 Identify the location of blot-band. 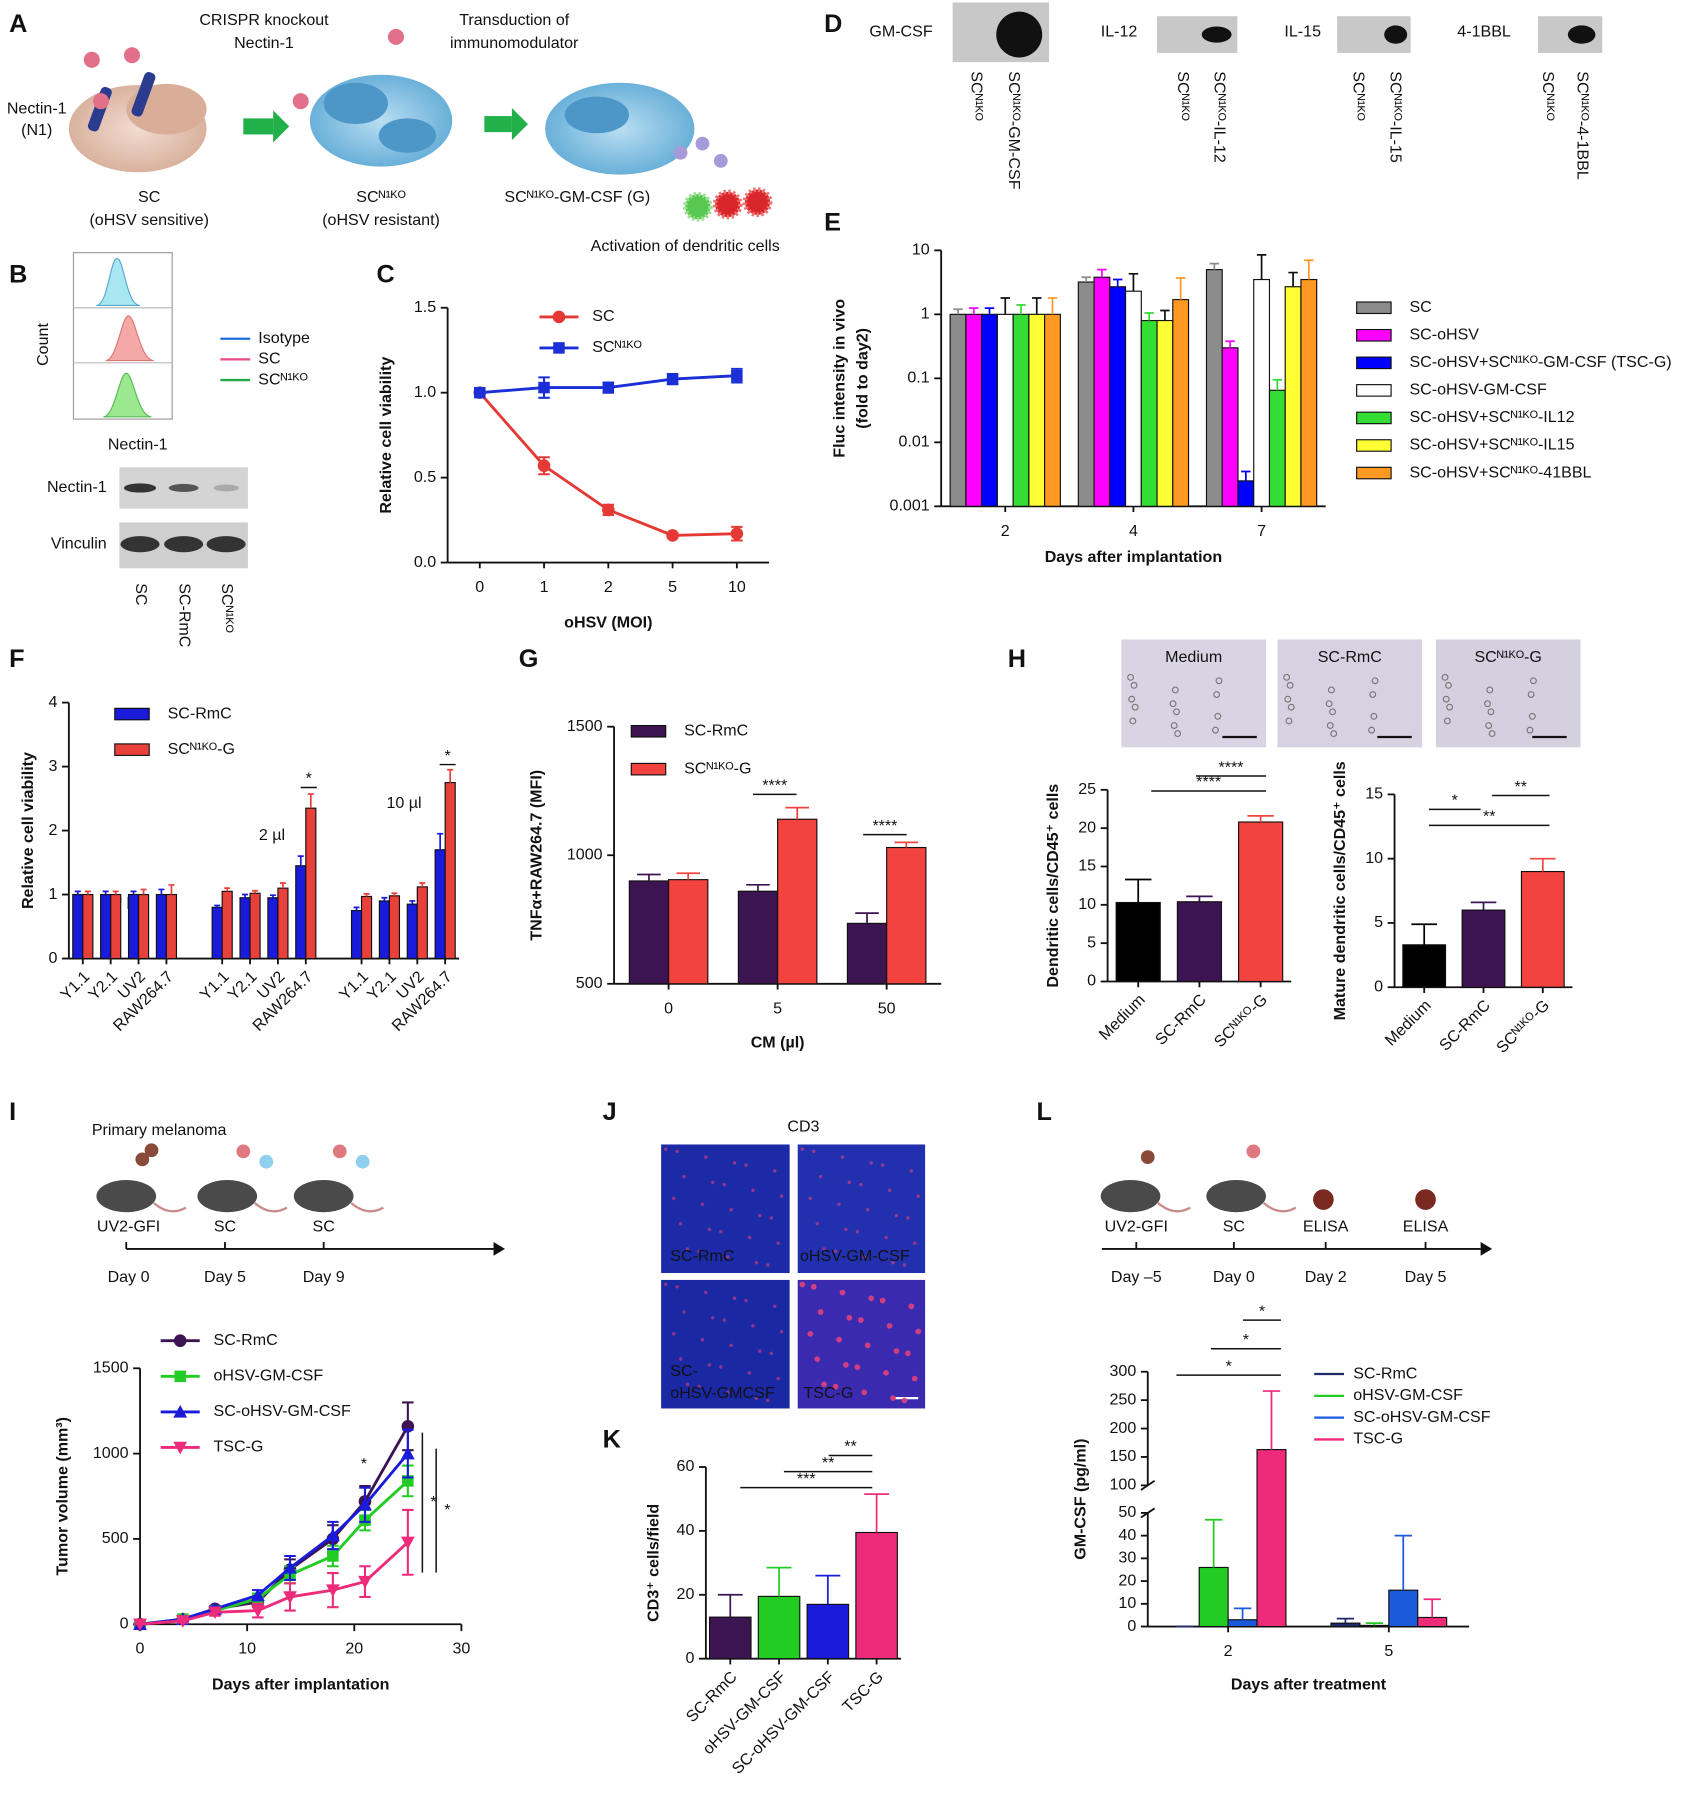
(1216, 34).